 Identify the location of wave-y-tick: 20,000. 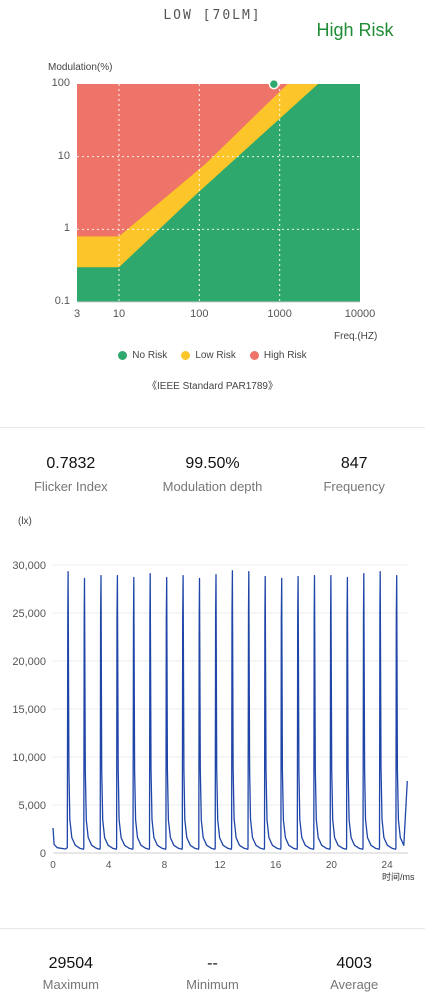
(29, 662).